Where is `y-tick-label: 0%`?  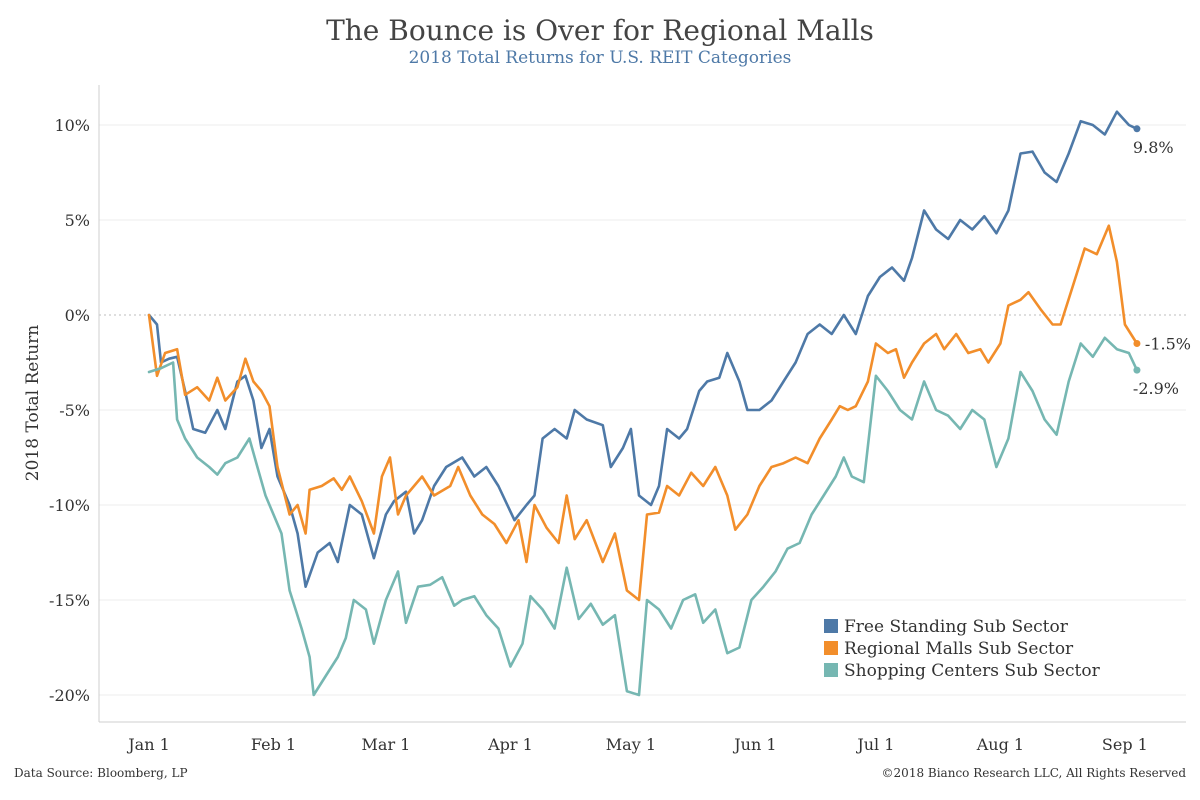 y-tick-label: 0% is located at coordinates (77, 315).